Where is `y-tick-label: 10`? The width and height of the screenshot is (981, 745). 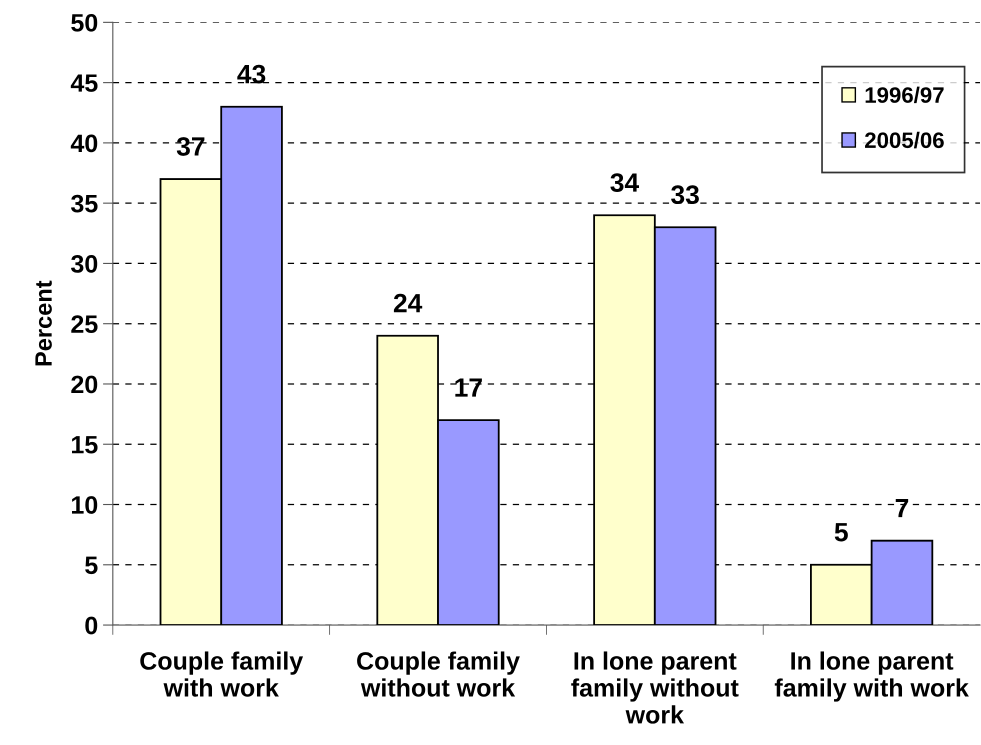 y-tick-label: 10 is located at coordinates (85, 505).